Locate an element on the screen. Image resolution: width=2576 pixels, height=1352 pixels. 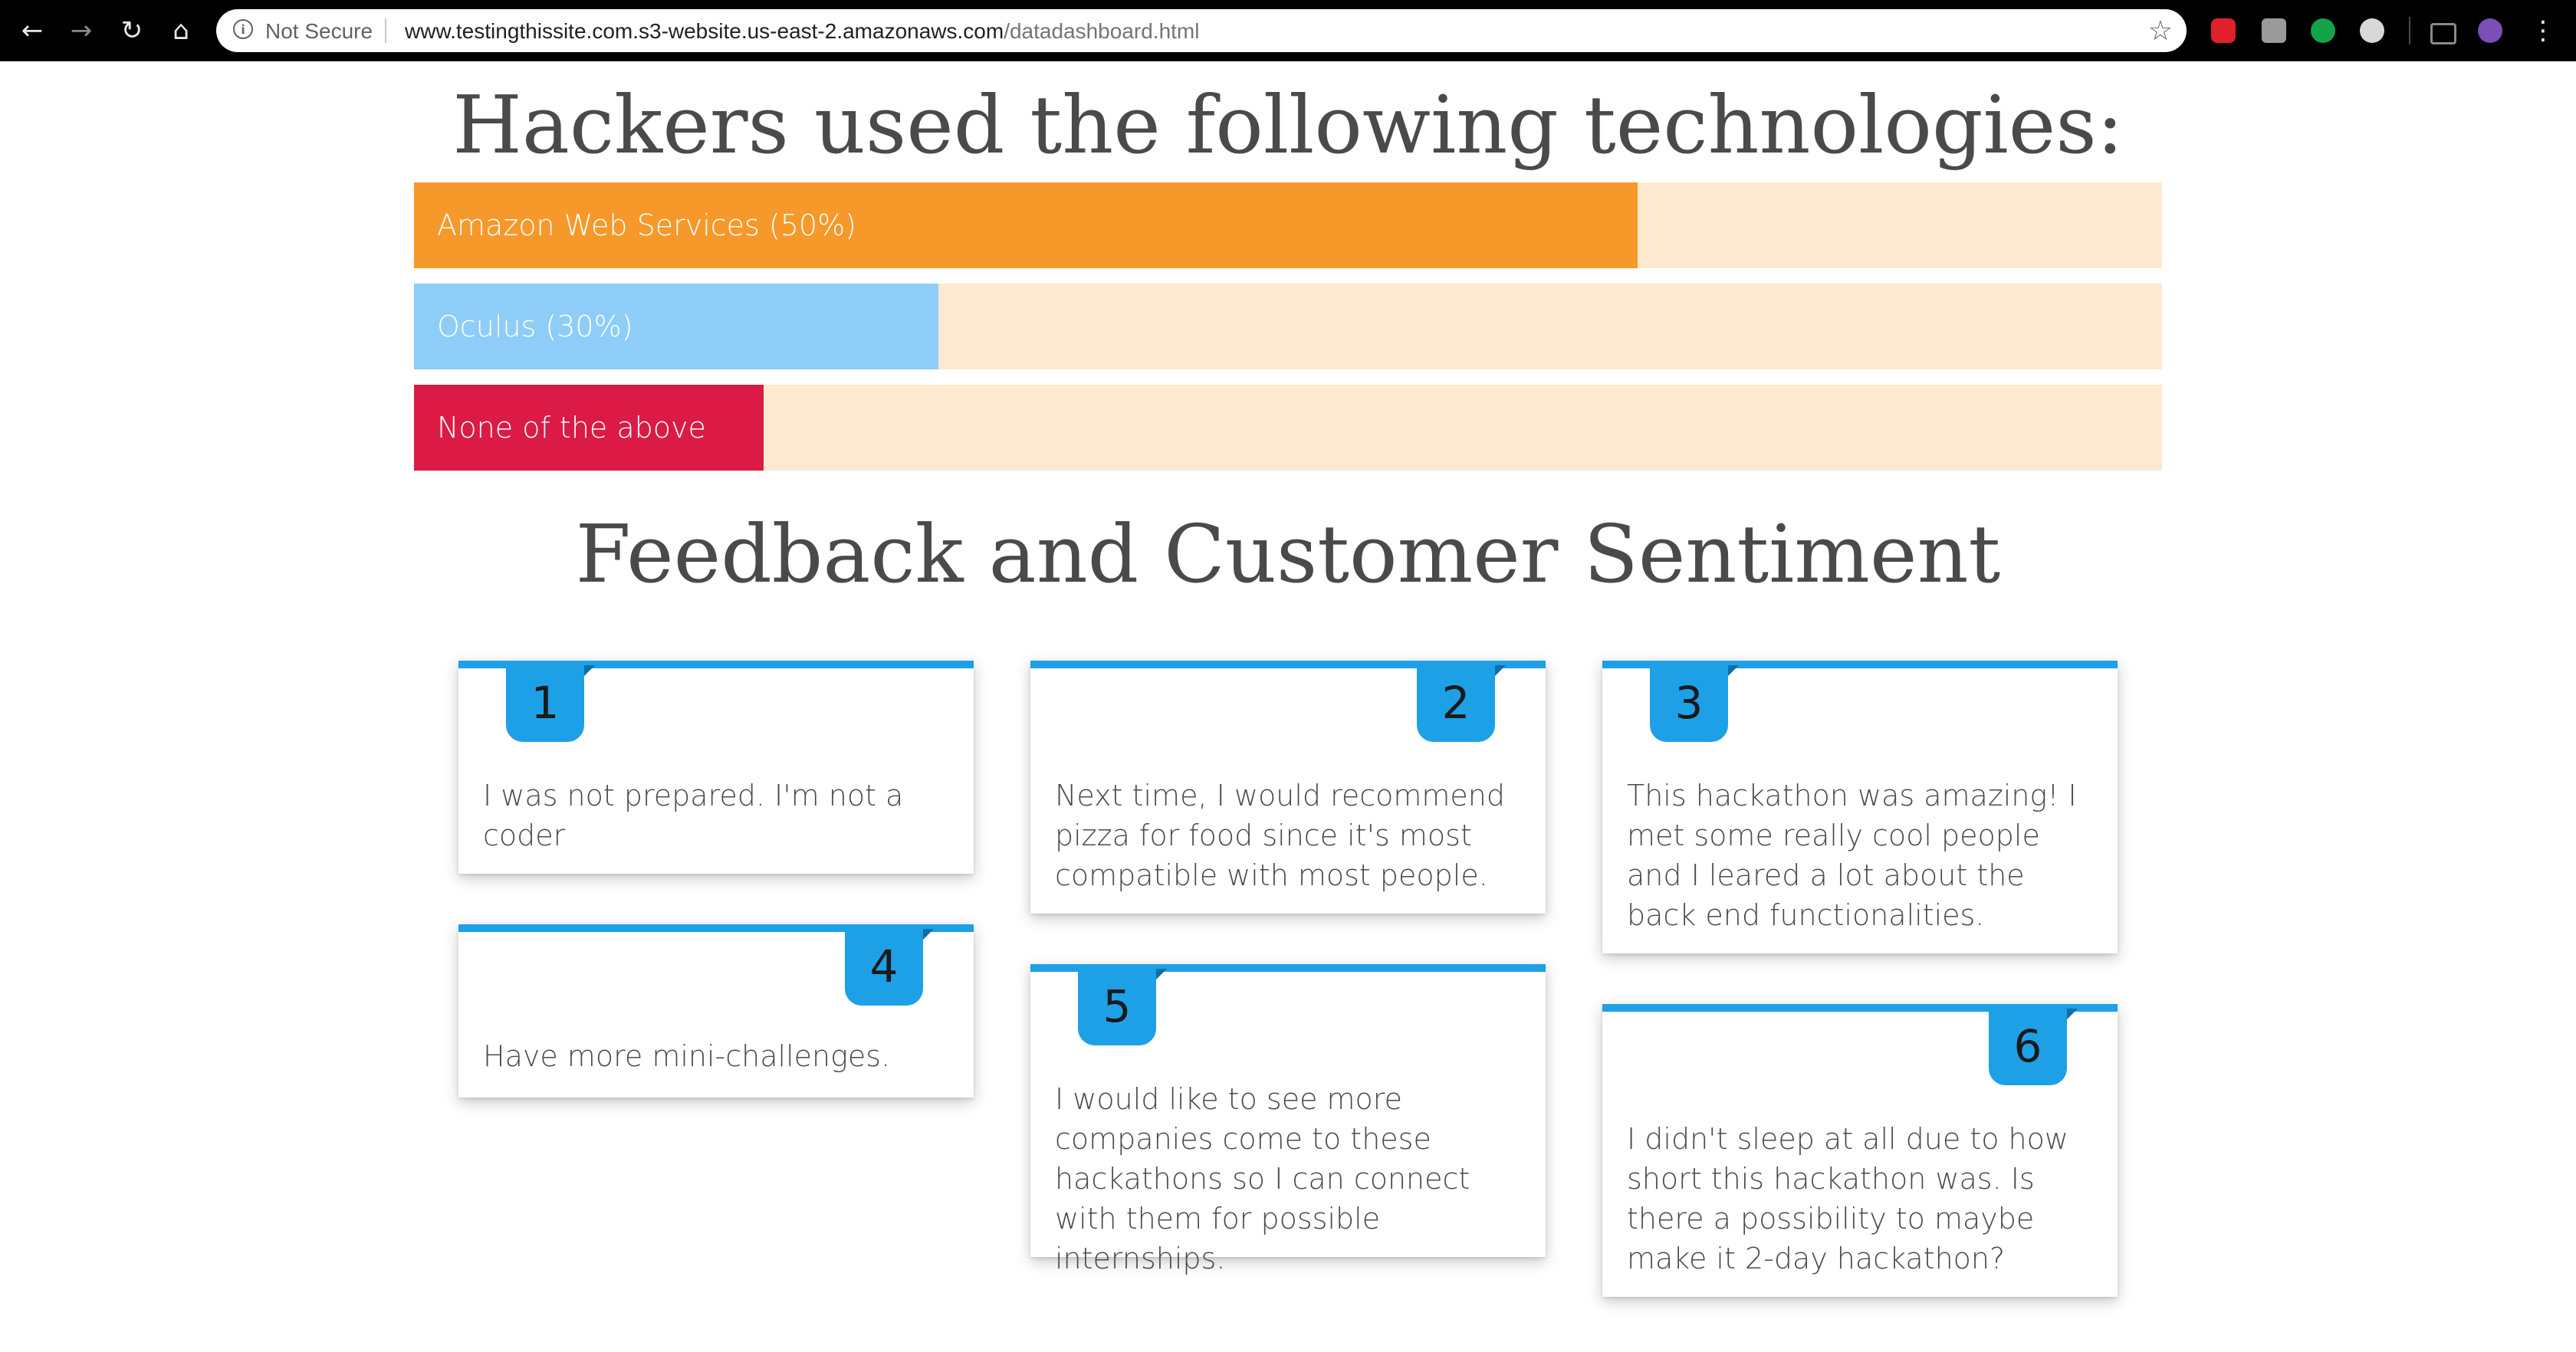
grammarly-icon is located at coordinates (2323, 30).